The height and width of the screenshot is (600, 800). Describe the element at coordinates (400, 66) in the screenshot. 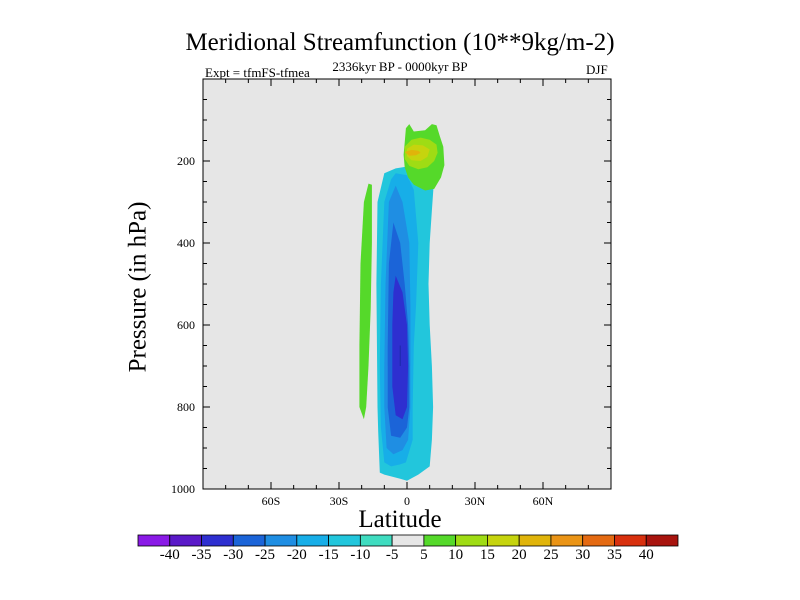

I see `time-range-label: 2336kyr BP - 0000kyr BP` at that location.